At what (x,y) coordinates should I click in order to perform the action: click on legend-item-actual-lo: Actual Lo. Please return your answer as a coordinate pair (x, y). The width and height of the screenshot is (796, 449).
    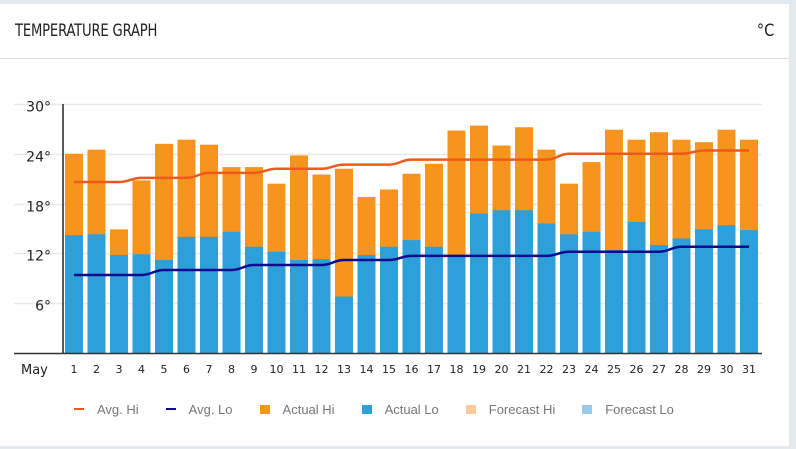
    Looking at the image, I should click on (400, 409).